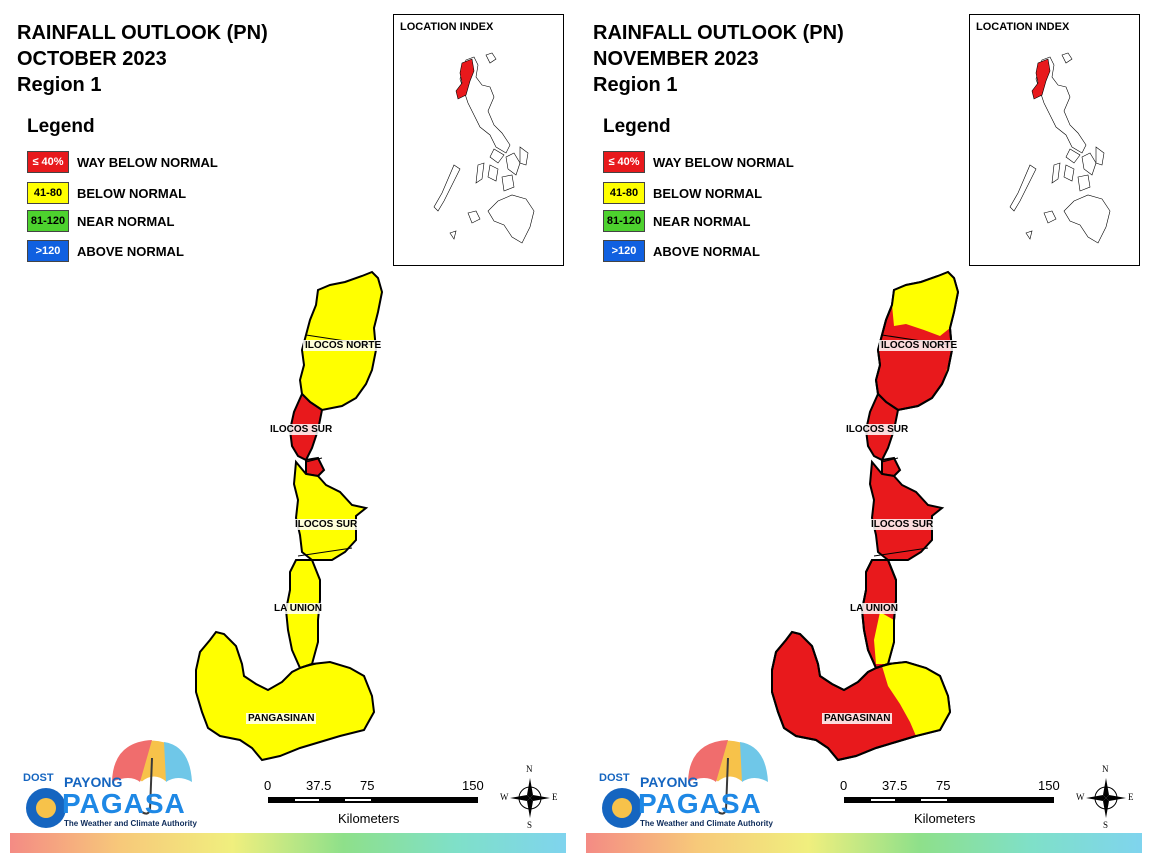 The width and height of the screenshot is (1152, 864). What do you see at coordinates (92, 59) in the screenshot?
I see `title-line-2: OCTOBER 2023` at bounding box center [92, 59].